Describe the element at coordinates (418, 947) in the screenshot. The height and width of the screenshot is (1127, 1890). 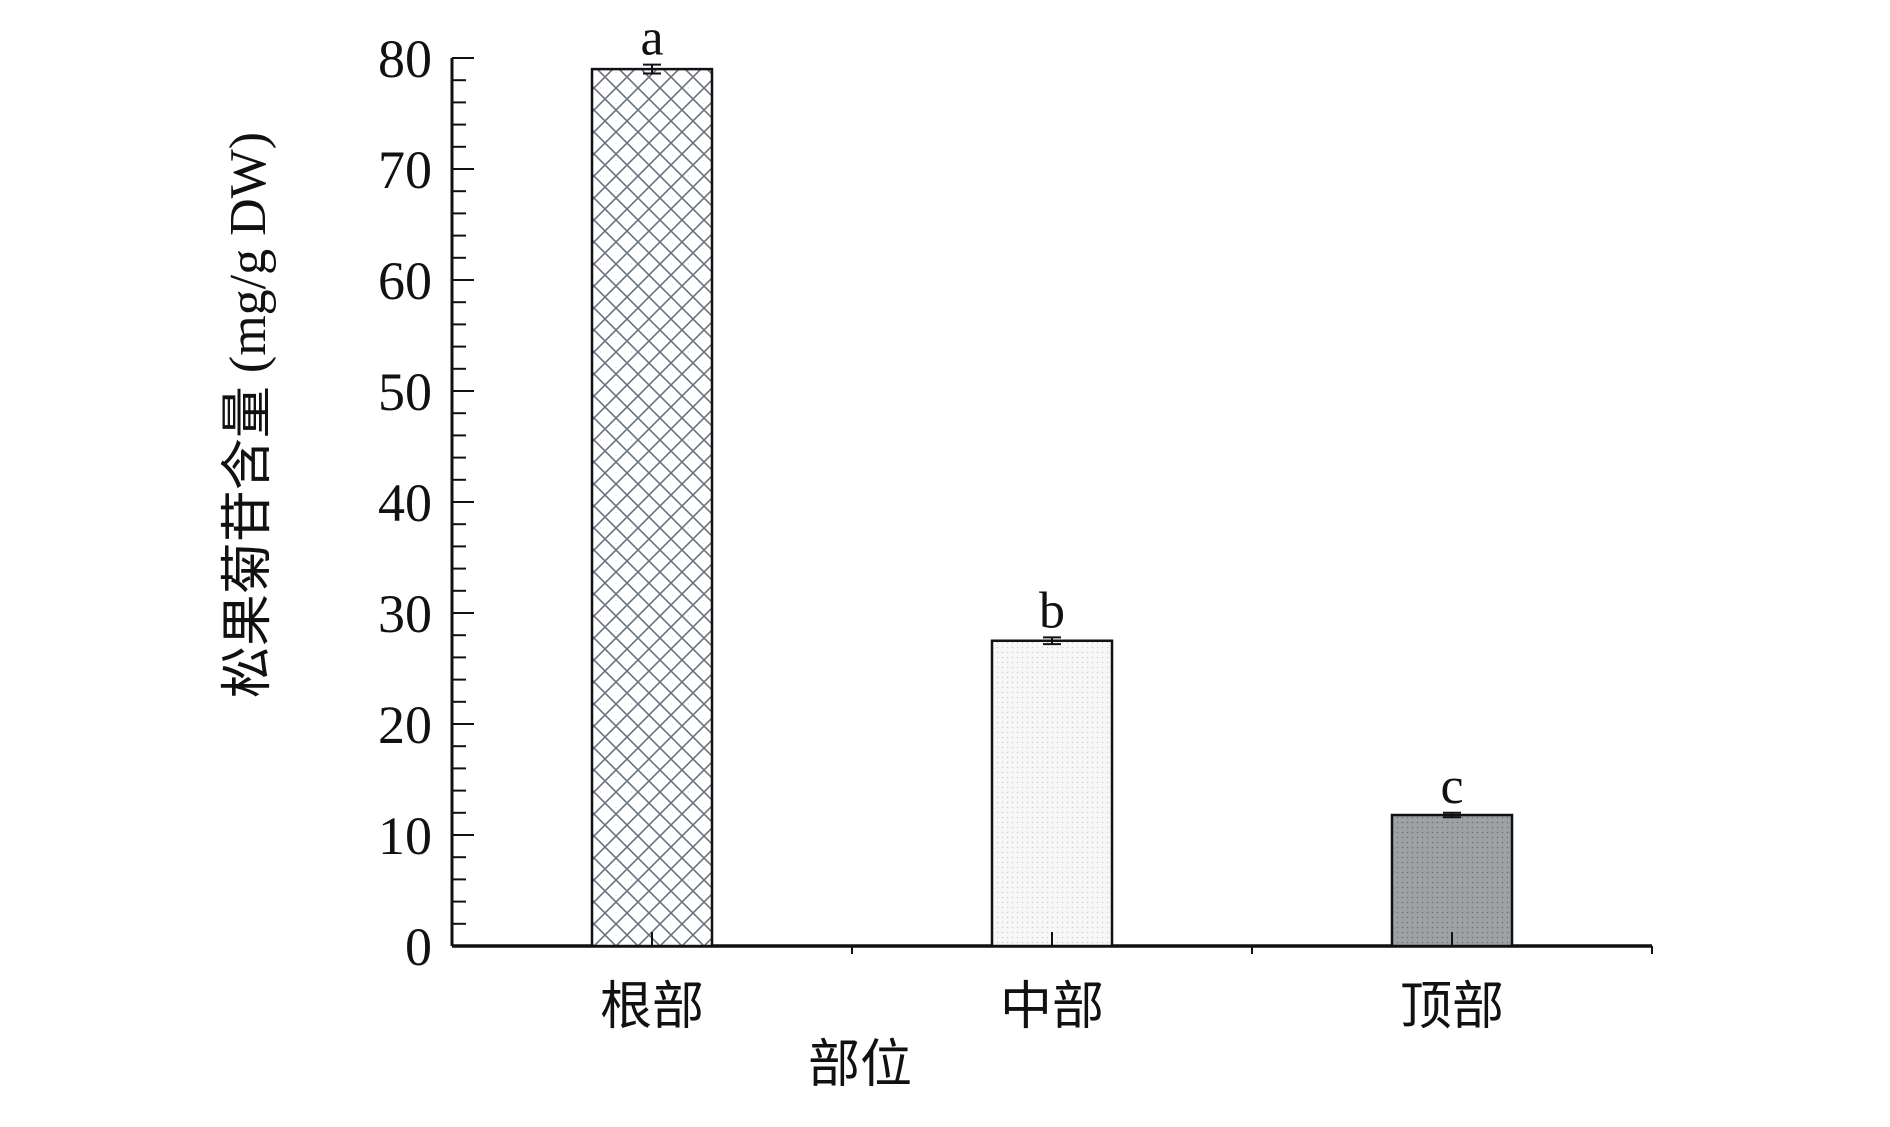
I see `y-tick-label: 0` at that location.